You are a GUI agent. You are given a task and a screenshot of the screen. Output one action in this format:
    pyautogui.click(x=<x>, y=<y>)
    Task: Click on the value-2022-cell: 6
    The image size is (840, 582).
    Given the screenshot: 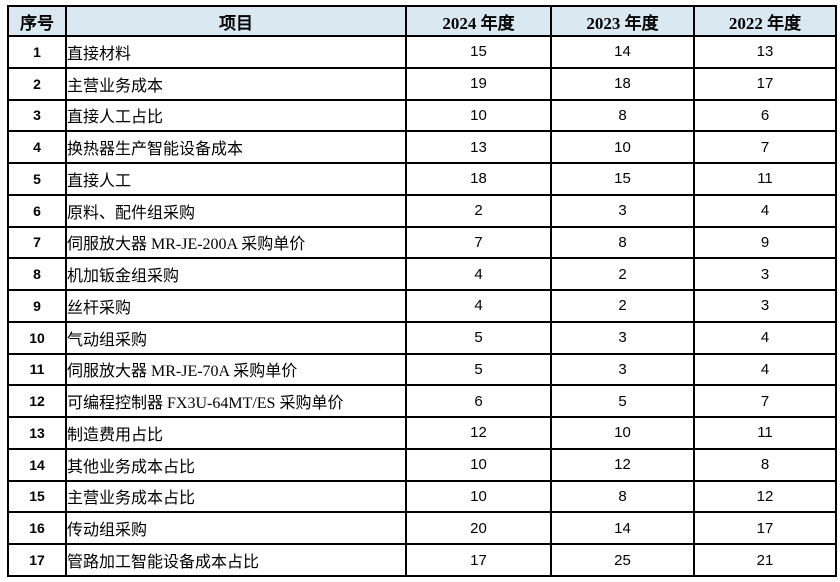 What is the action you would take?
    pyautogui.click(x=765, y=115)
    